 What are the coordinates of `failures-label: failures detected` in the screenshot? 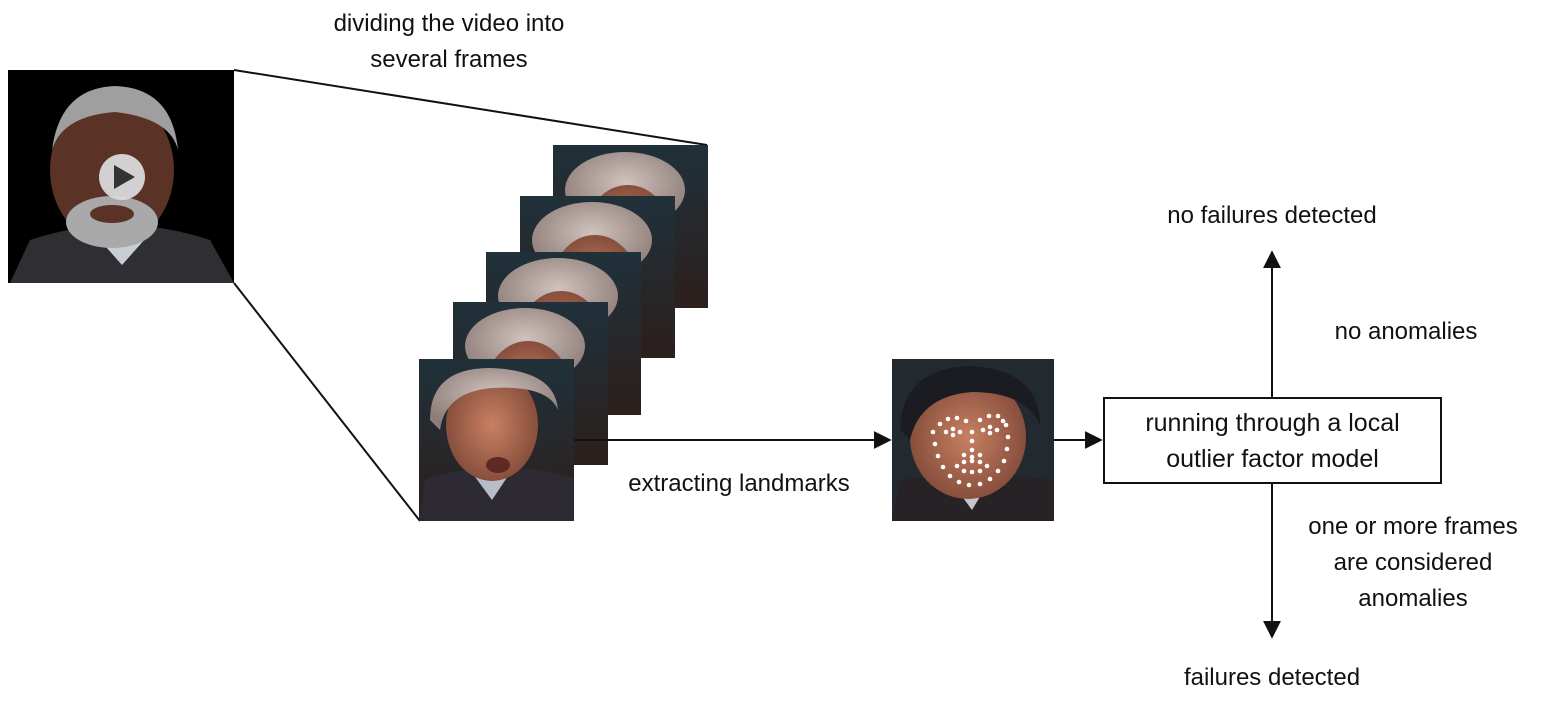 It's located at (1272, 677).